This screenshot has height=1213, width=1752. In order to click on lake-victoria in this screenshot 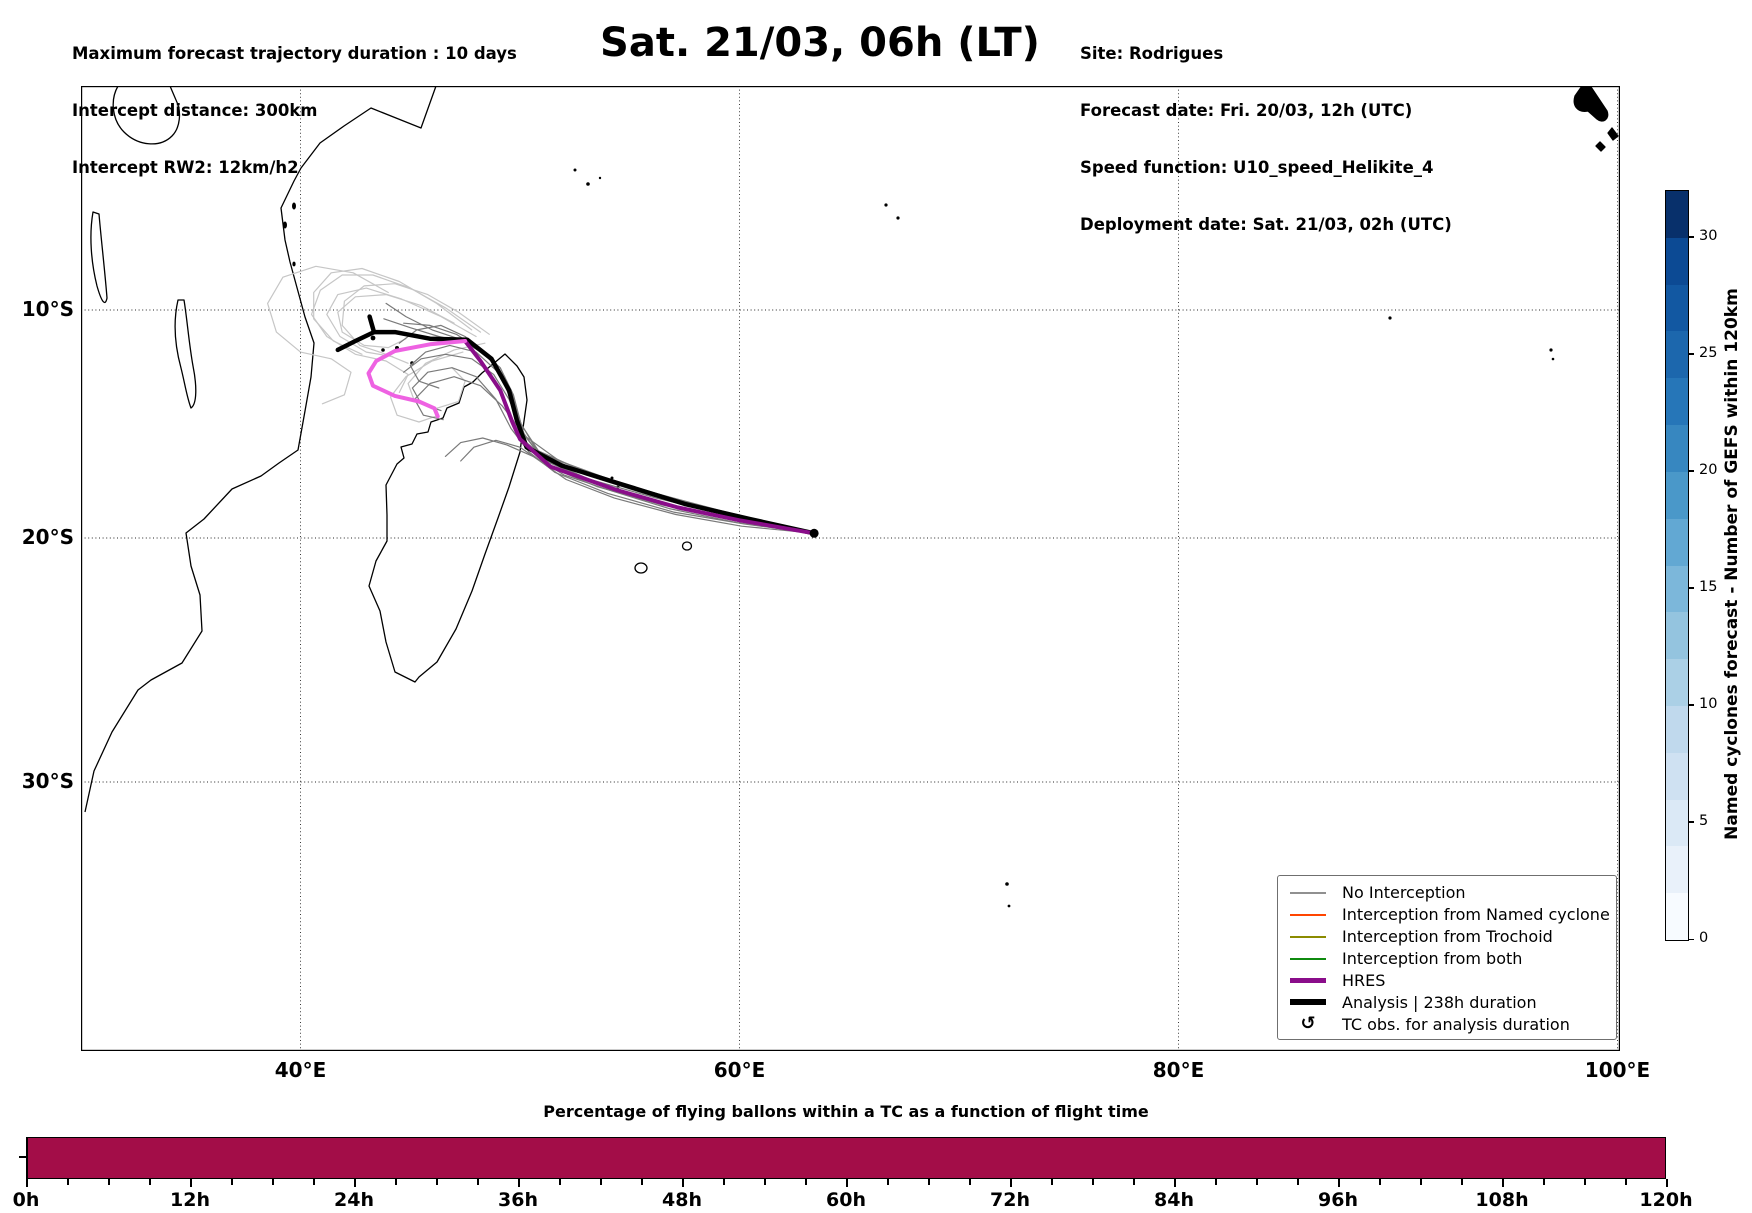, I will do `click(146, 115)`.